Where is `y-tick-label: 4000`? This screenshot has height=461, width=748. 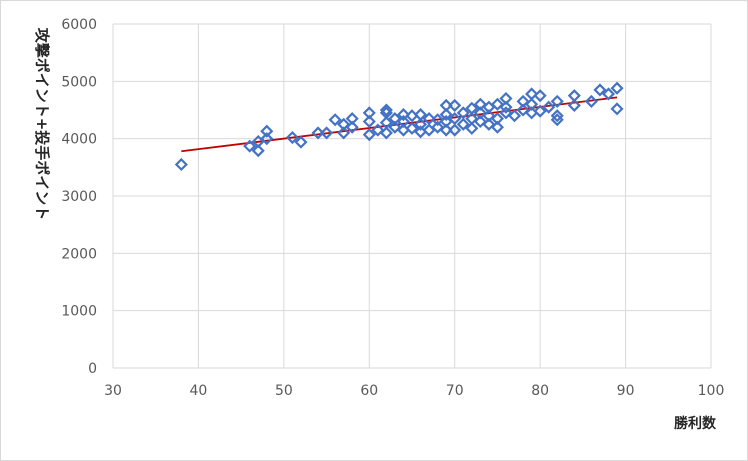
y-tick-label: 4000 is located at coordinates (79, 140).